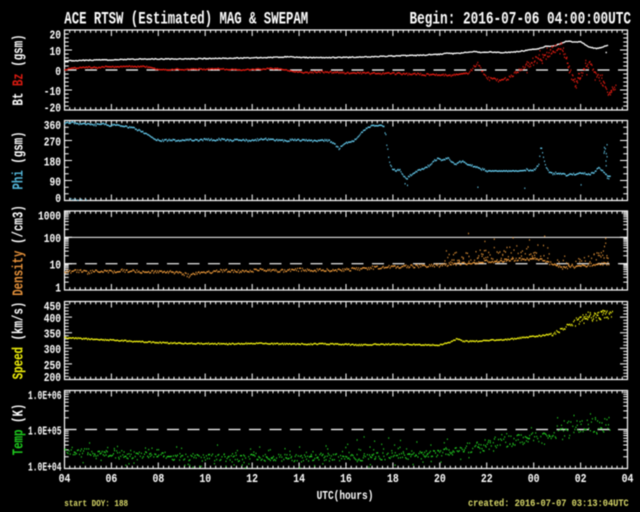 Image resolution: width=640 pixels, height=512 pixels. What do you see at coordinates (52, 319) in the screenshot?
I see `svg-text: 400` at bounding box center [52, 319].